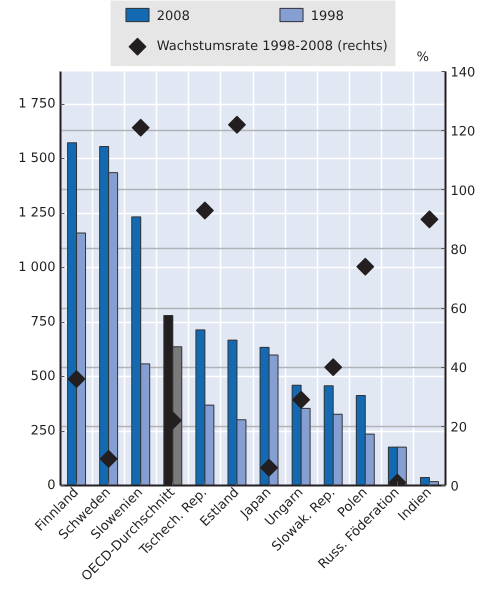  Describe the element at coordinates (454, 487) in the screenshot. I see `y2-tick-label: 0` at that location.